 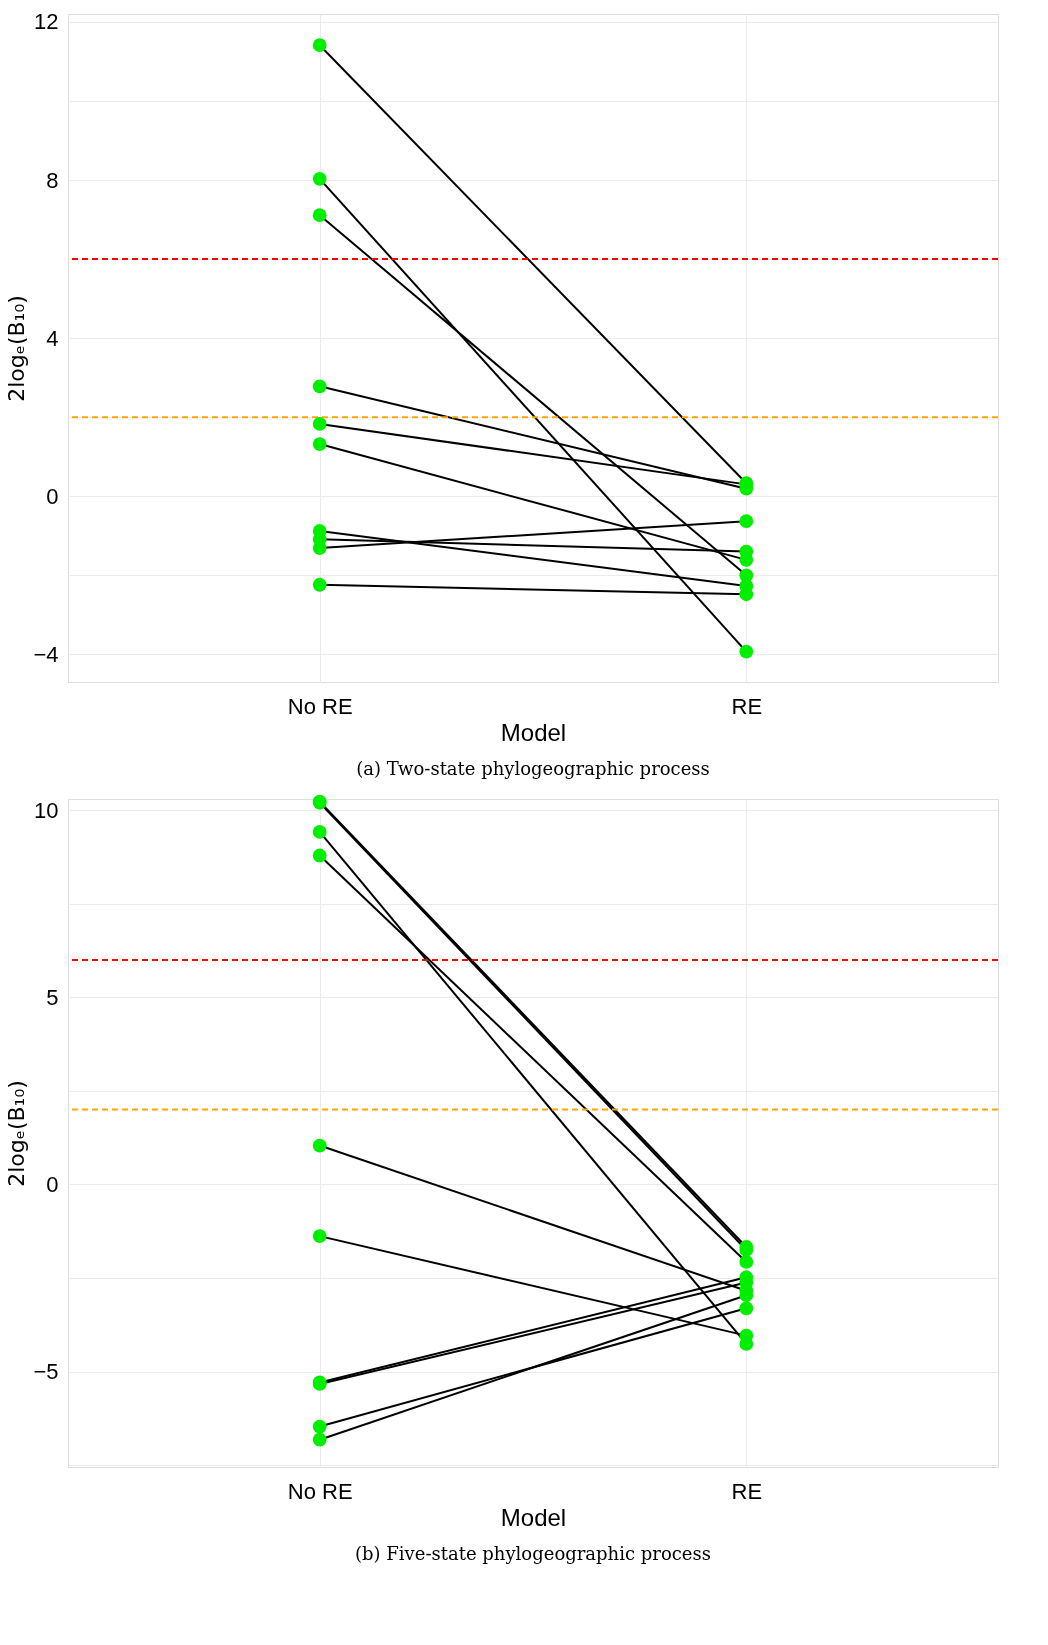 What do you see at coordinates (533, 768) in the screenshot?
I see `text: (a) Two-state phylogeographic process` at bounding box center [533, 768].